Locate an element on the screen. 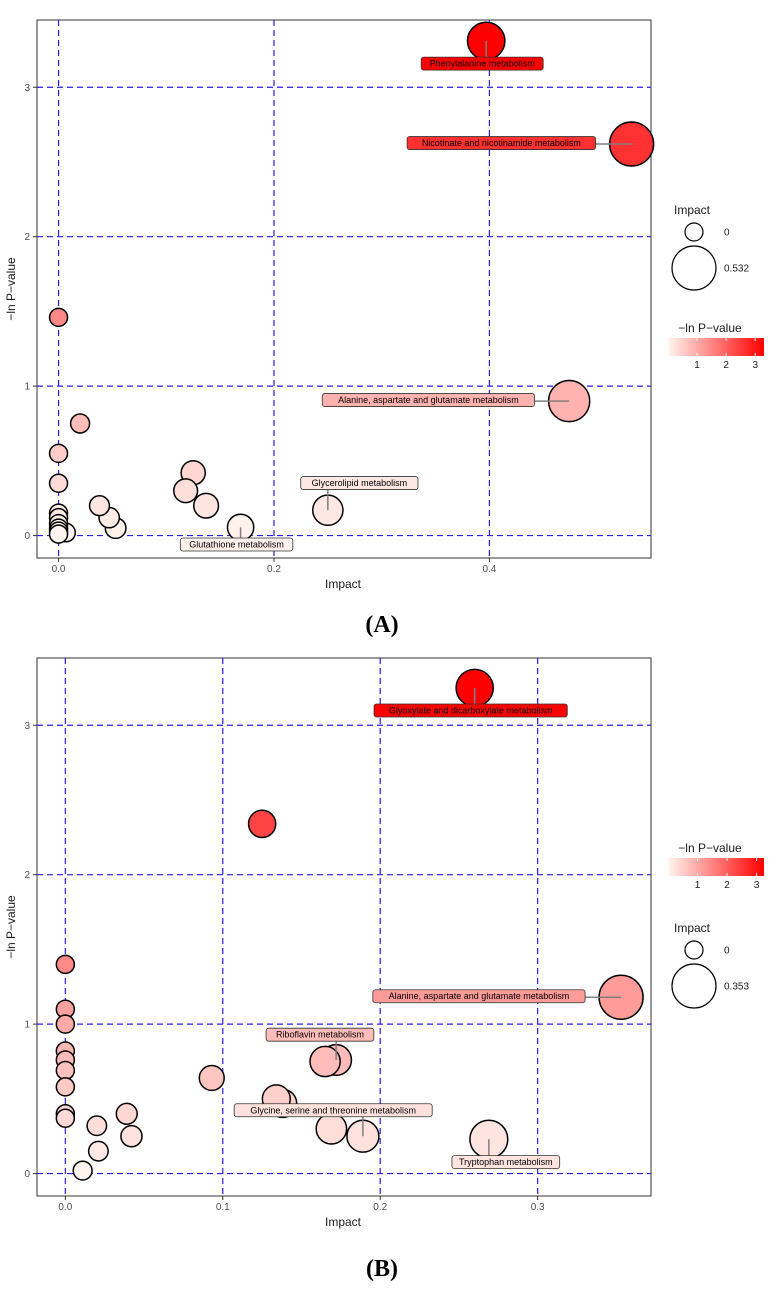  annotation-label: Tryptophan metabolism is located at coordinates (506, 1162).